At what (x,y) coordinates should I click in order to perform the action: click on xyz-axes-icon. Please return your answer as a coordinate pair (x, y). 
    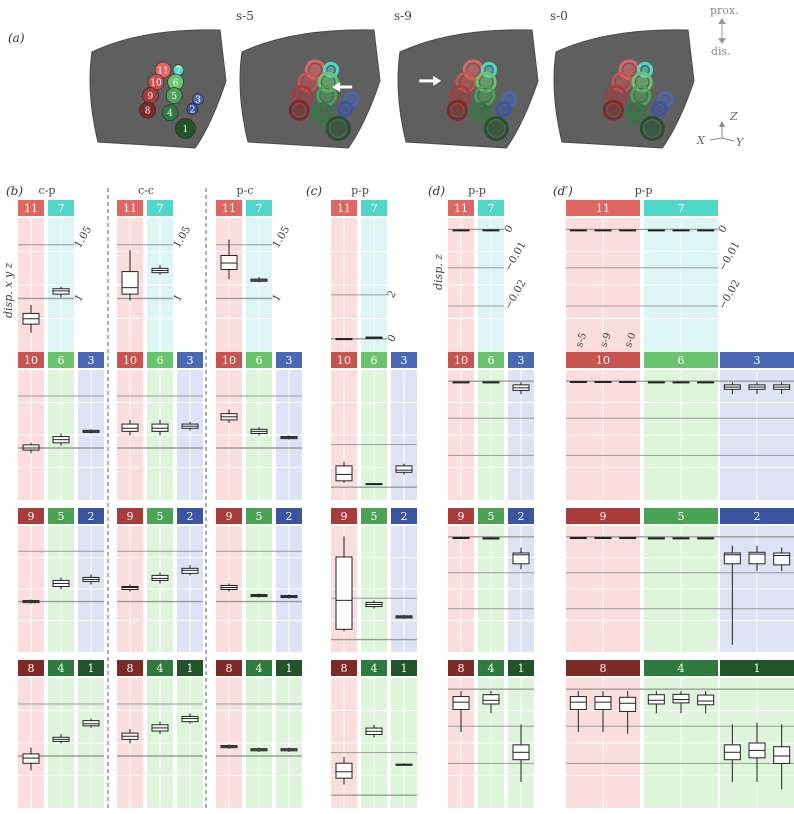
    Looking at the image, I should click on (722, 131).